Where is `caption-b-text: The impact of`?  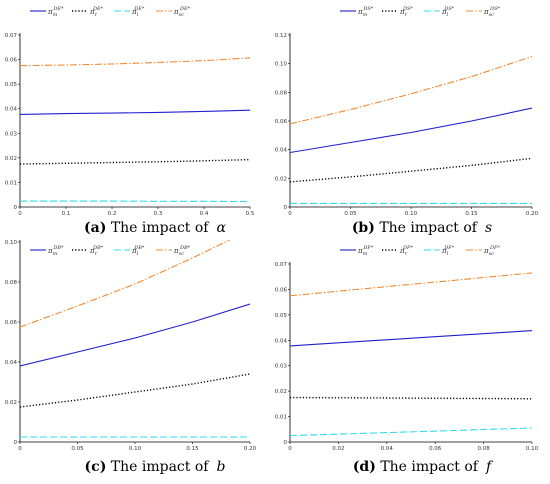 caption-b-text: The impact of is located at coordinates (428, 228).